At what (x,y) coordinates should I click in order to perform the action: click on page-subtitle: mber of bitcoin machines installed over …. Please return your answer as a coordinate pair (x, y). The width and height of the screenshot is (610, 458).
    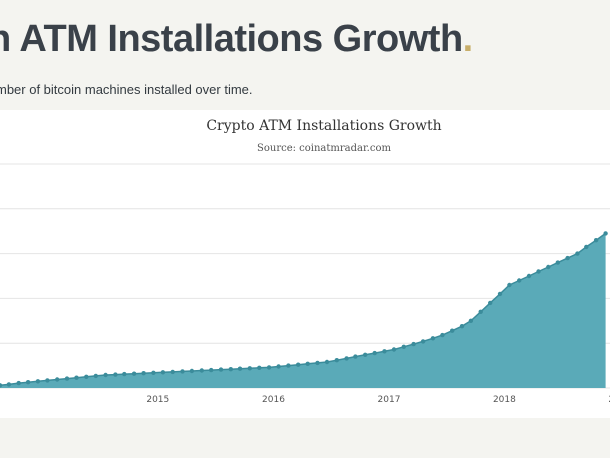
    Looking at the image, I should click on (126, 89).